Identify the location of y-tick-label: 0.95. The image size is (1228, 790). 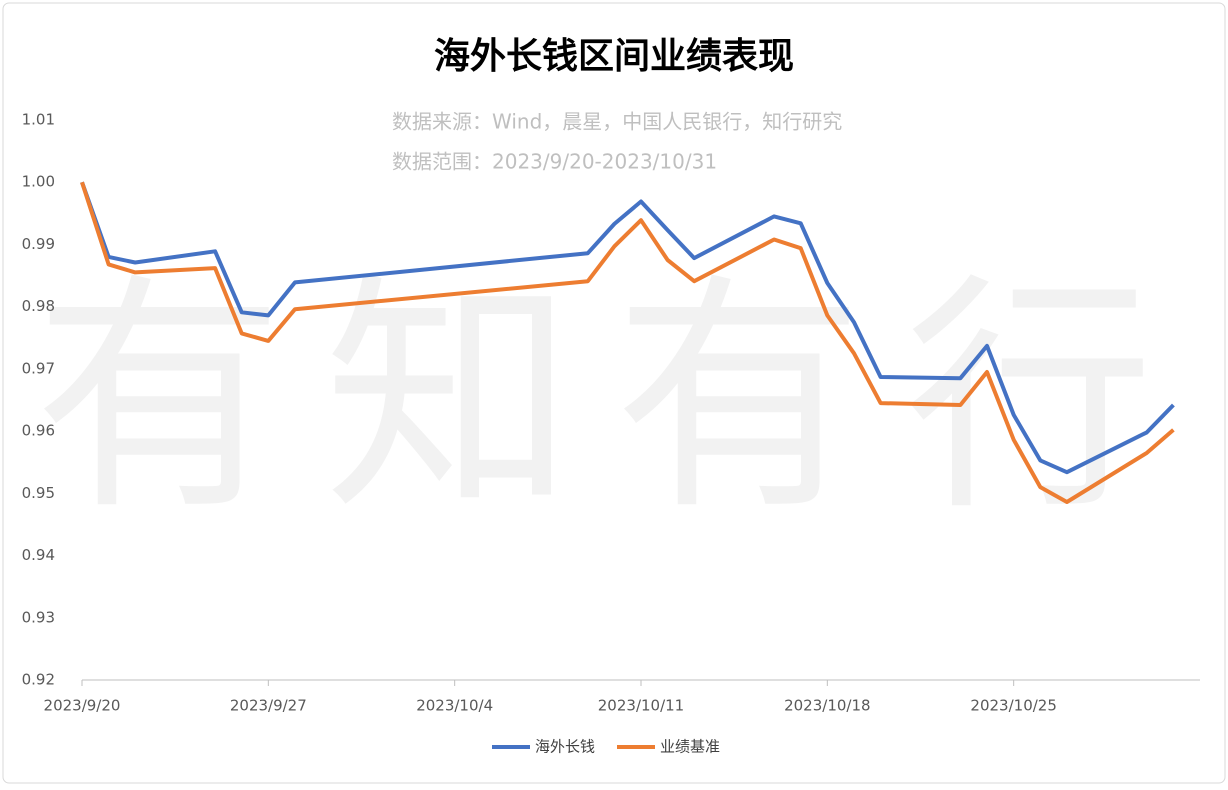
(38, 493).